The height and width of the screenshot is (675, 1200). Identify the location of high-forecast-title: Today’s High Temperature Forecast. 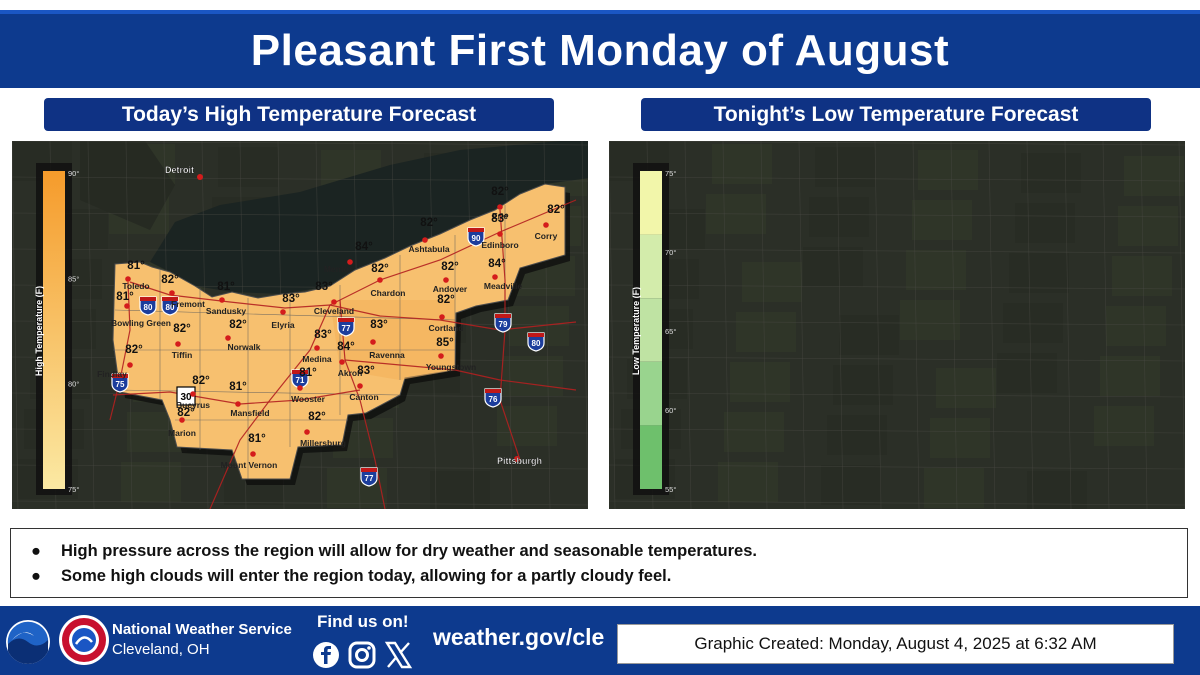
(299, 114).